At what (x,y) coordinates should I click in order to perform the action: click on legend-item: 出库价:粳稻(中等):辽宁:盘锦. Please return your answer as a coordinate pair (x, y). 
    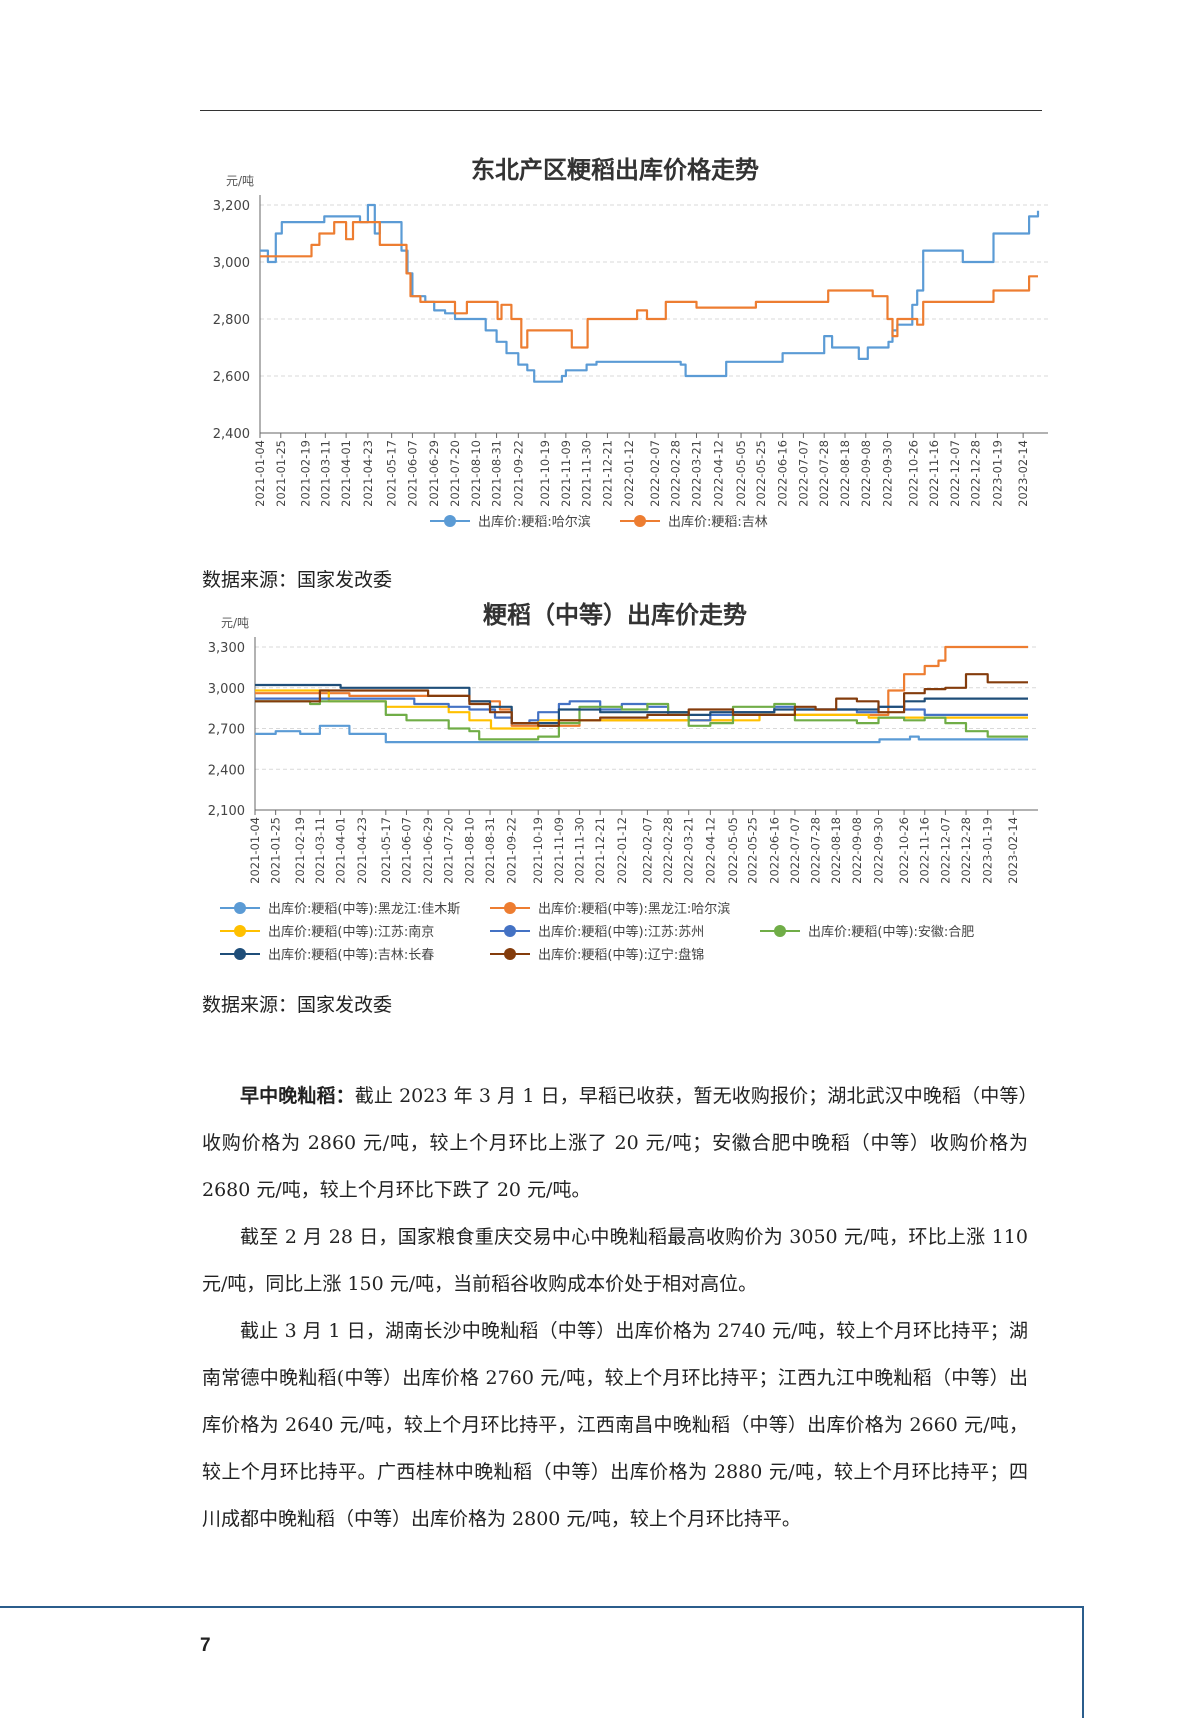
    Looking at the image, I should click on (597, 955).